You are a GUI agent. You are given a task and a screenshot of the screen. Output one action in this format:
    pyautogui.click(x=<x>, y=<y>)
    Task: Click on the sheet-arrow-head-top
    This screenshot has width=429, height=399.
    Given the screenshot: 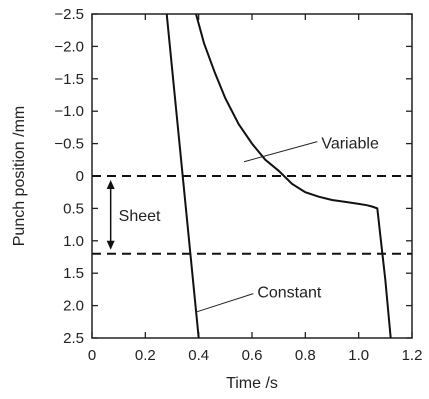 What is the action you would take?
    pyautogui.click(x=110, y=184)
    